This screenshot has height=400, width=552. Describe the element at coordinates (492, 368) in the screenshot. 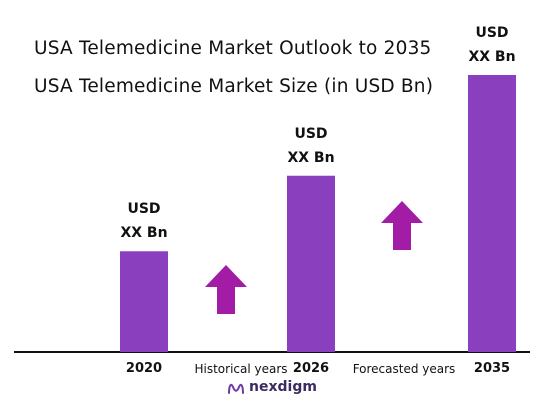

I see `x-tick-label-2035: 2035` at that location.